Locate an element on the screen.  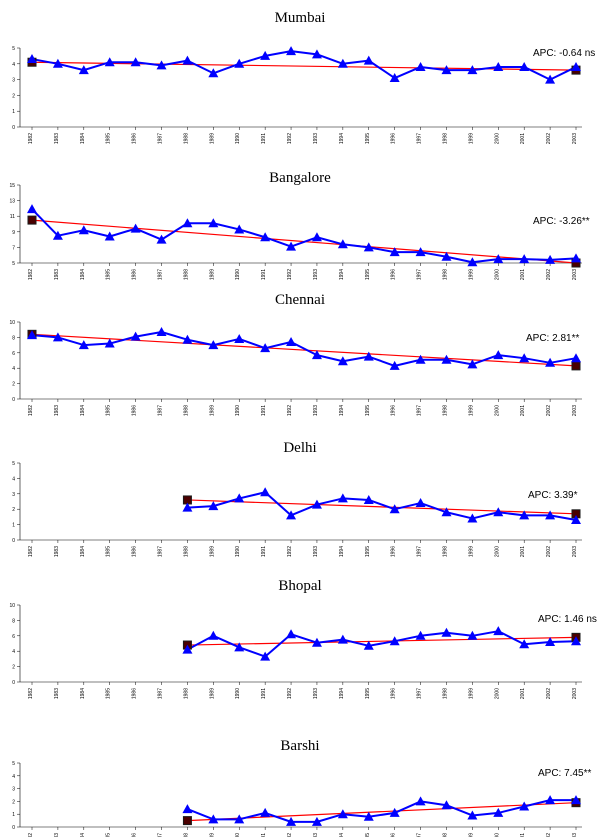
y-tick-label: 8 is located at coordinates (13, 621).